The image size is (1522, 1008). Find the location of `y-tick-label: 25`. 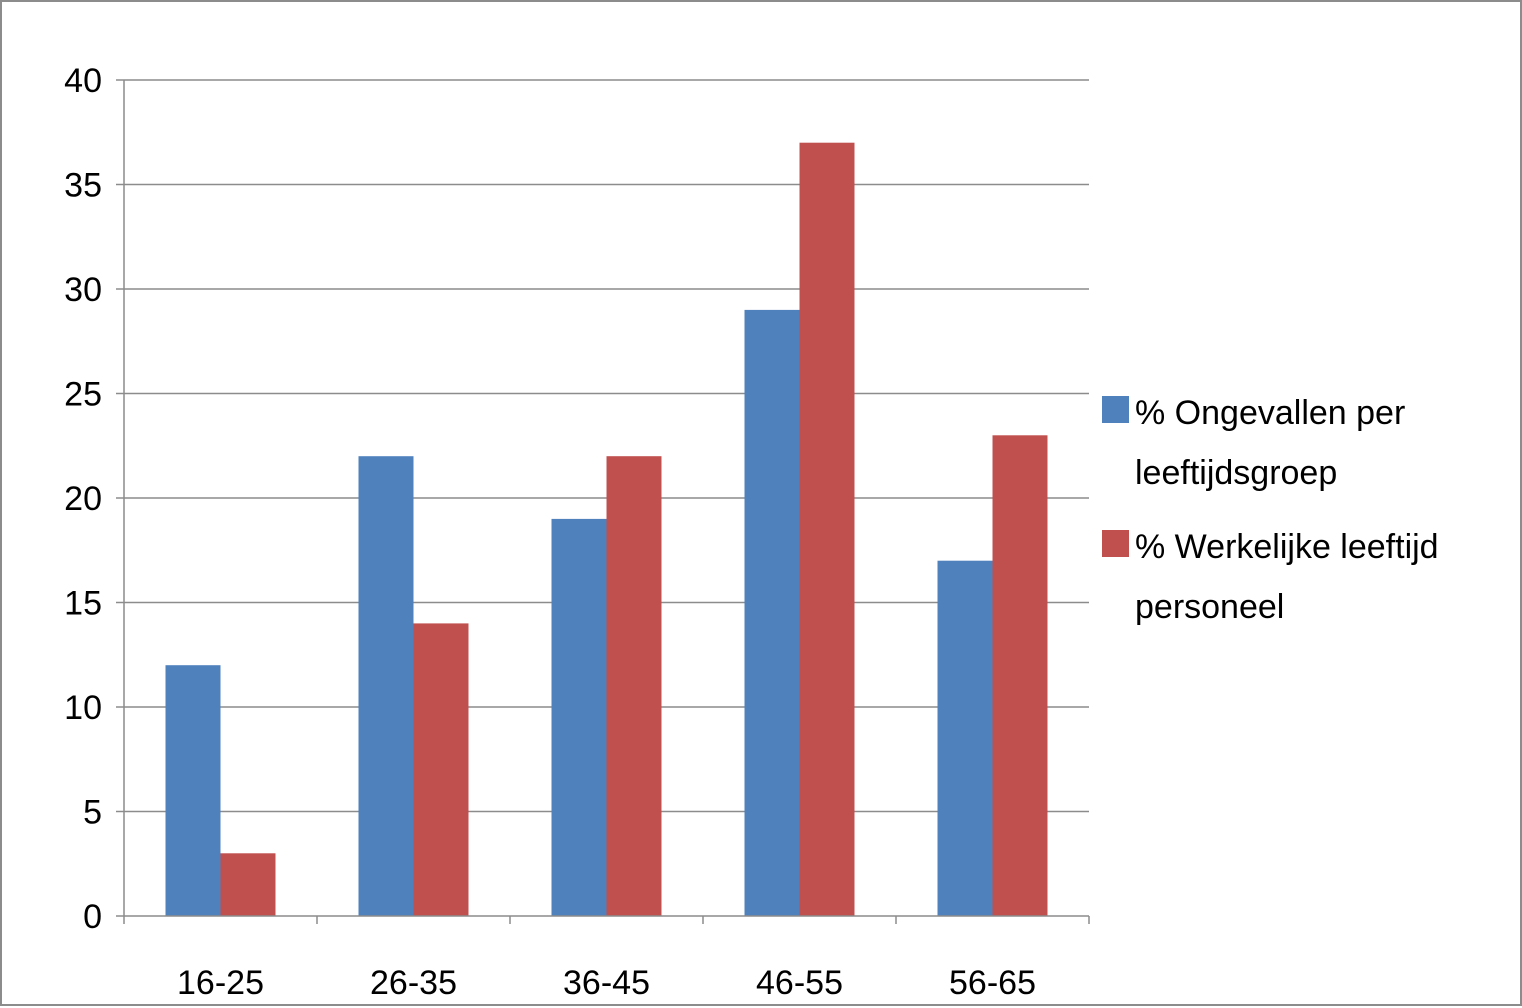

y-tick-label: 25 is located at coordinates (83, 395).